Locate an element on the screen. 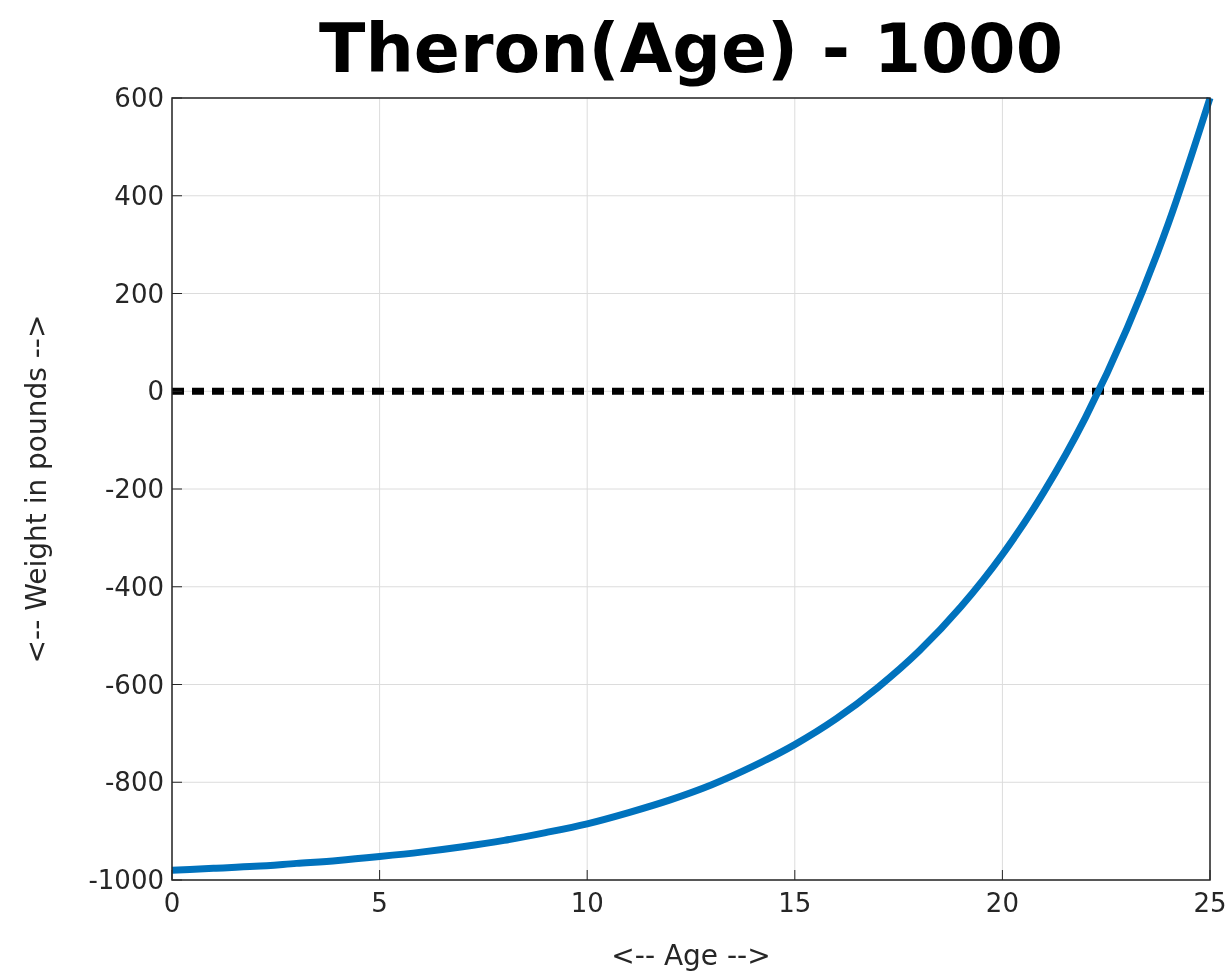  x-tick-label: 20 is located at coordinates (1002, 903).